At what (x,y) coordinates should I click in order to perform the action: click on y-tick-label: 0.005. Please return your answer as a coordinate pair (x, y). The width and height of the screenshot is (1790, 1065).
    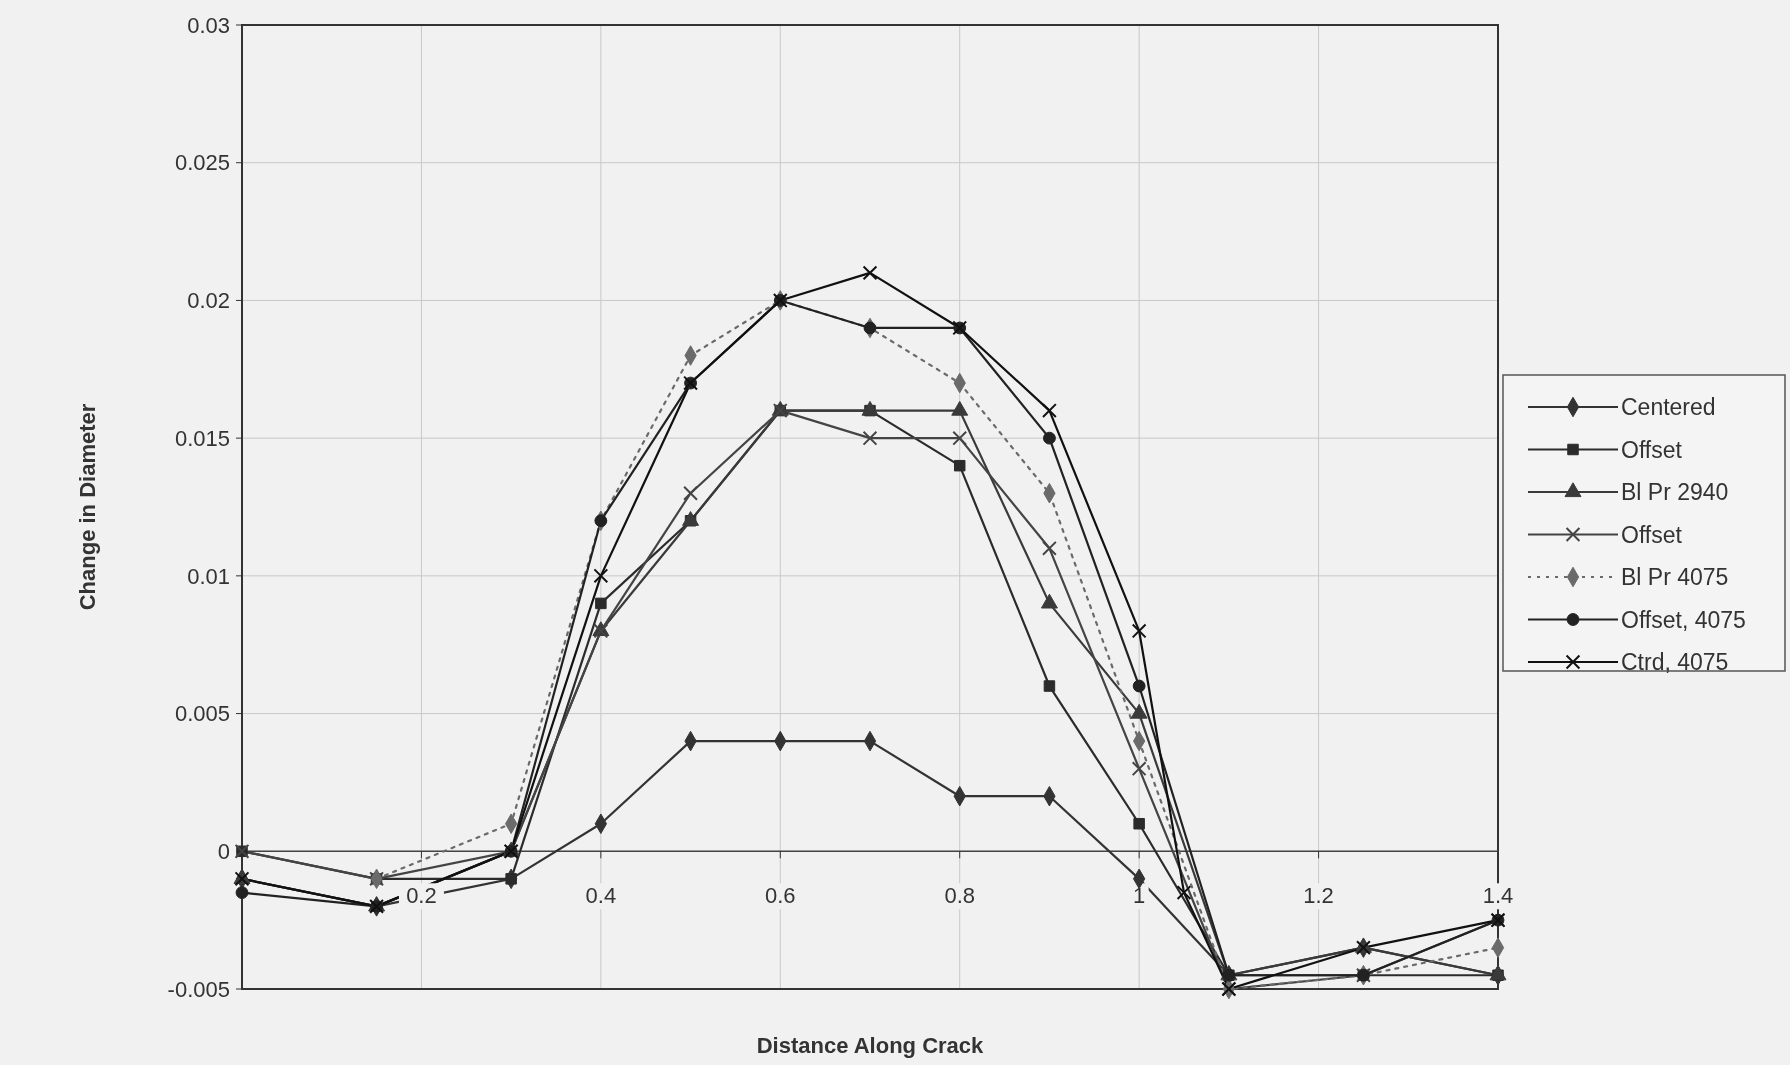
    Looking at the image, I should click on (202, 714).